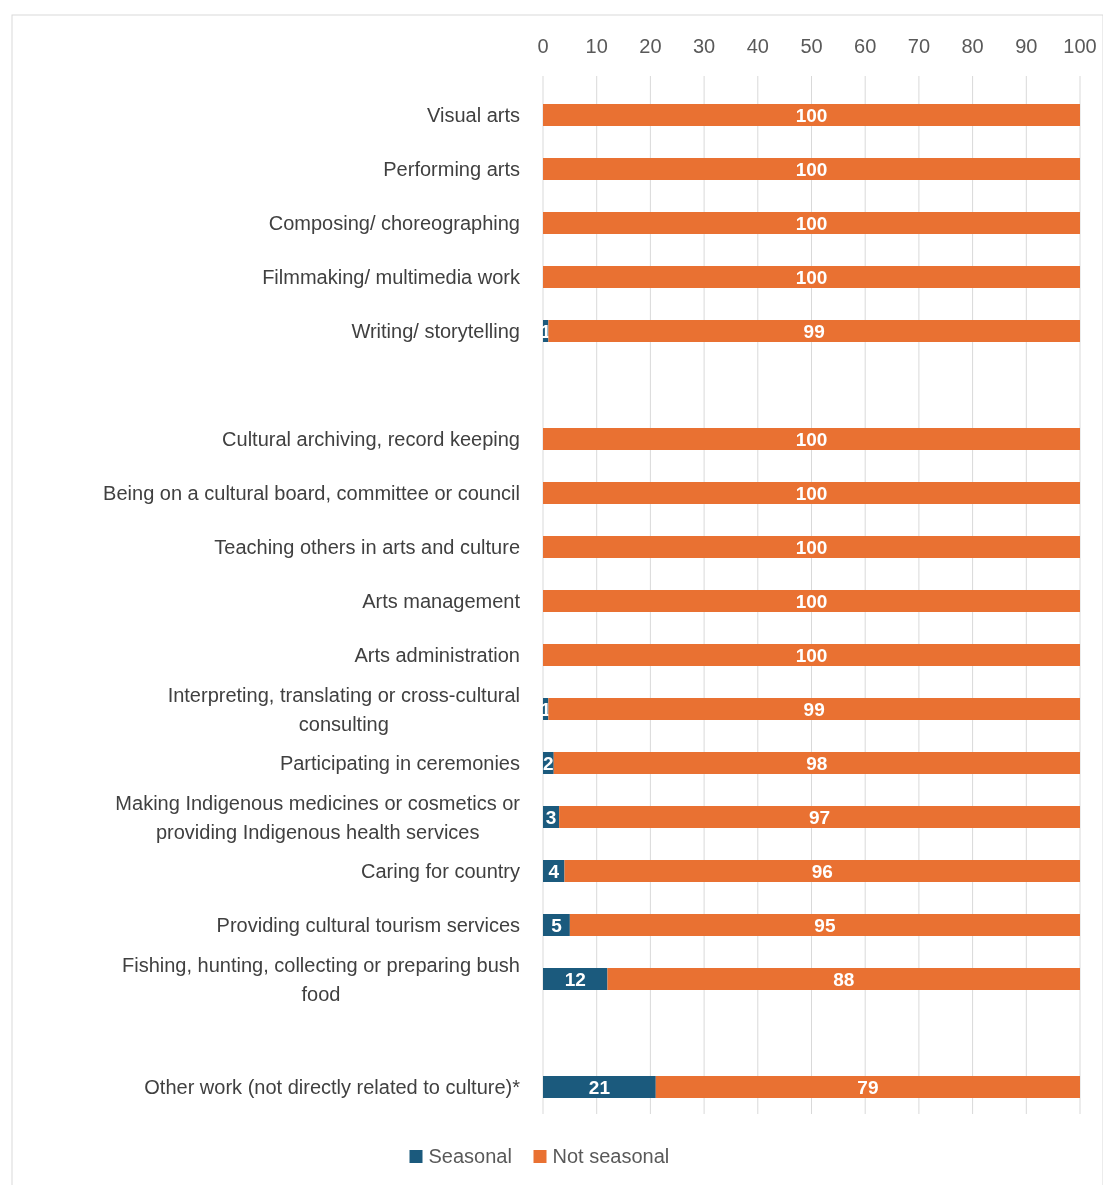 The height and width of the screenshot is (1185, 1111). What do you see at coordinates (543, 46) in the screenshot?
I see `x-tick-label: 0` at bounding box center [543, 46].